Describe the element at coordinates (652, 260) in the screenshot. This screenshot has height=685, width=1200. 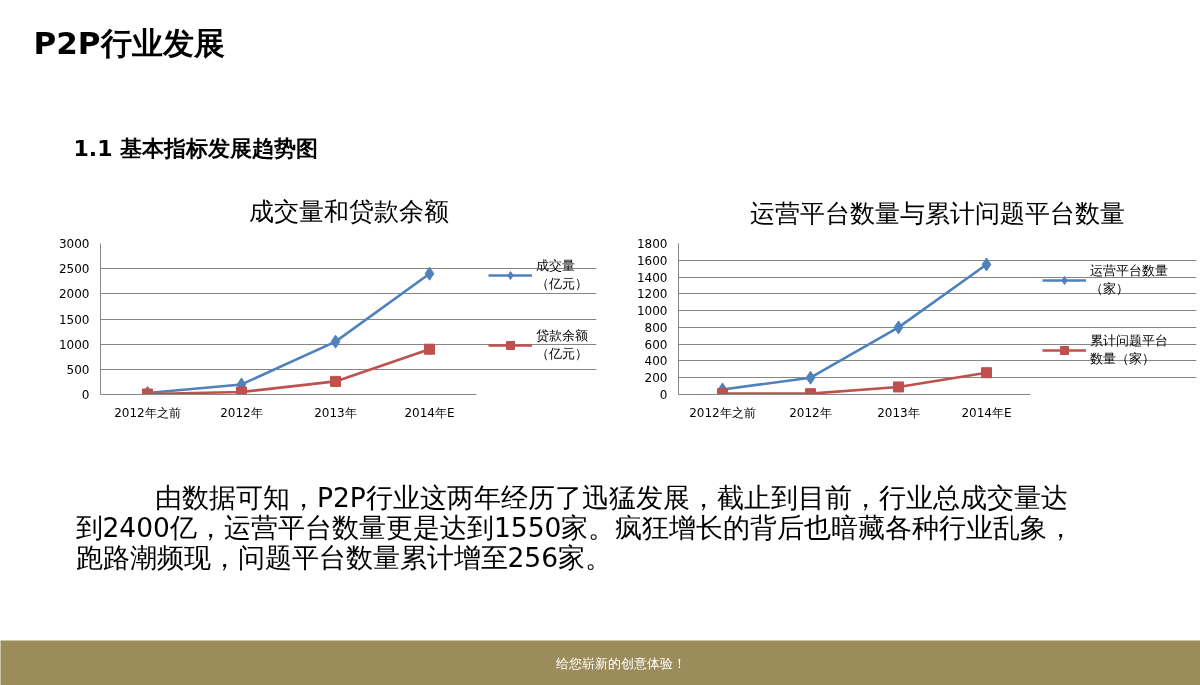
I see `y-tick-label: 1600` at that location.